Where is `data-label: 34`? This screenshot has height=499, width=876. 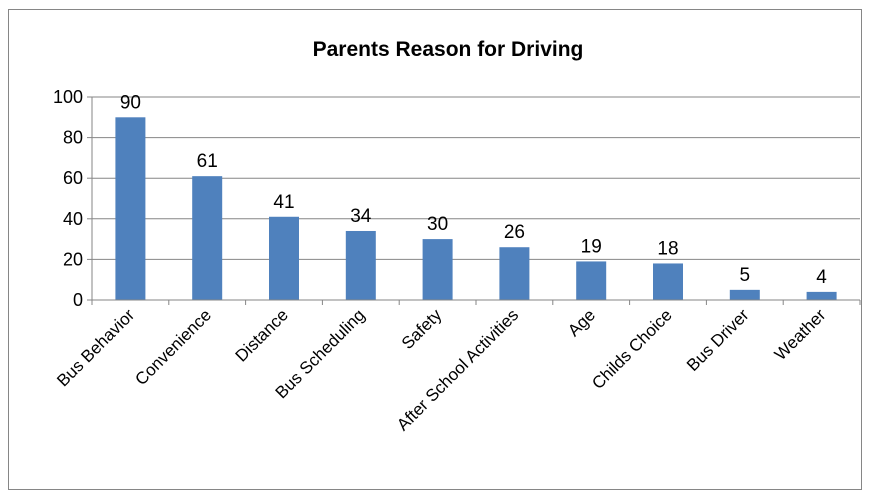
data-label: 34 is located at coordinates (361, 216).